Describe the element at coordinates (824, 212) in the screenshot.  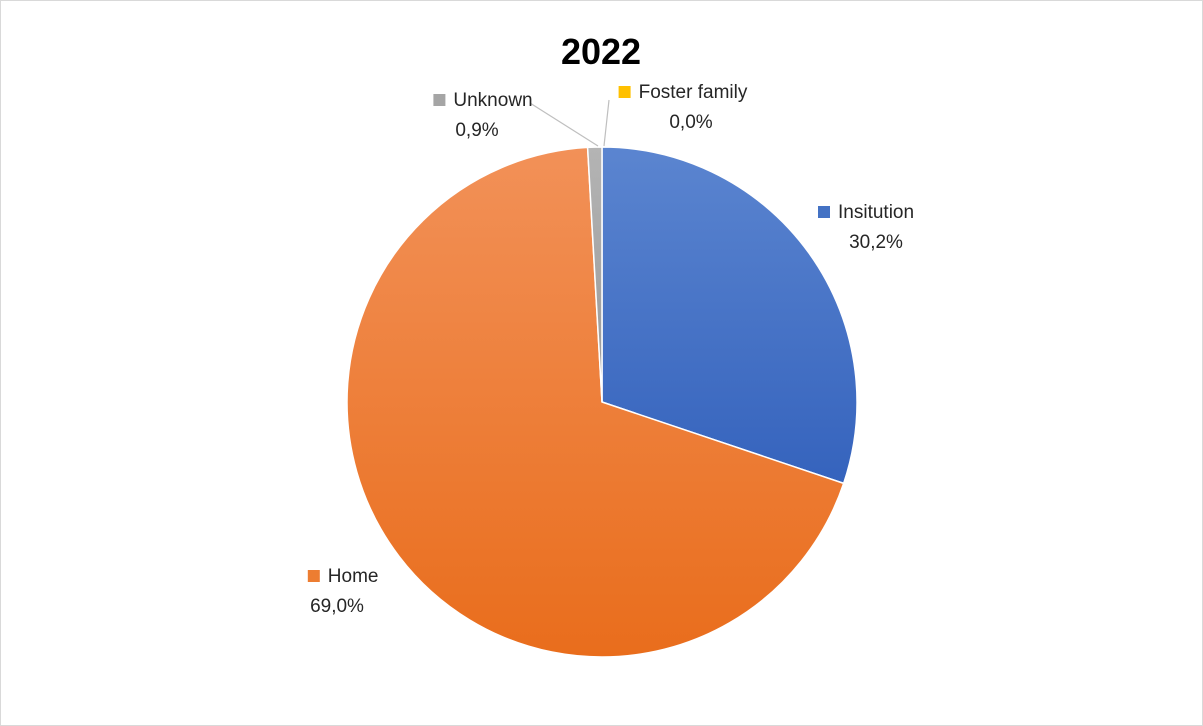
I see `legend-key-insitution` at that location.